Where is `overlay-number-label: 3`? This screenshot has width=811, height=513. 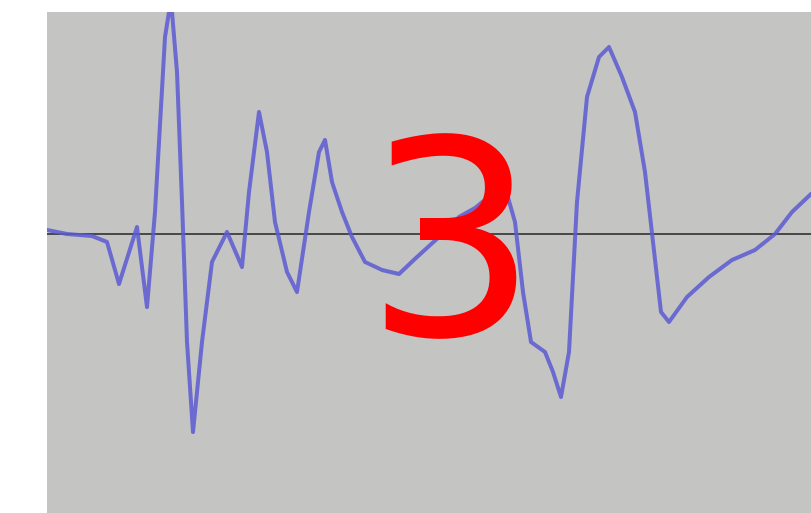 overlay-number-label: 3 is located at coordinates (452, 242).